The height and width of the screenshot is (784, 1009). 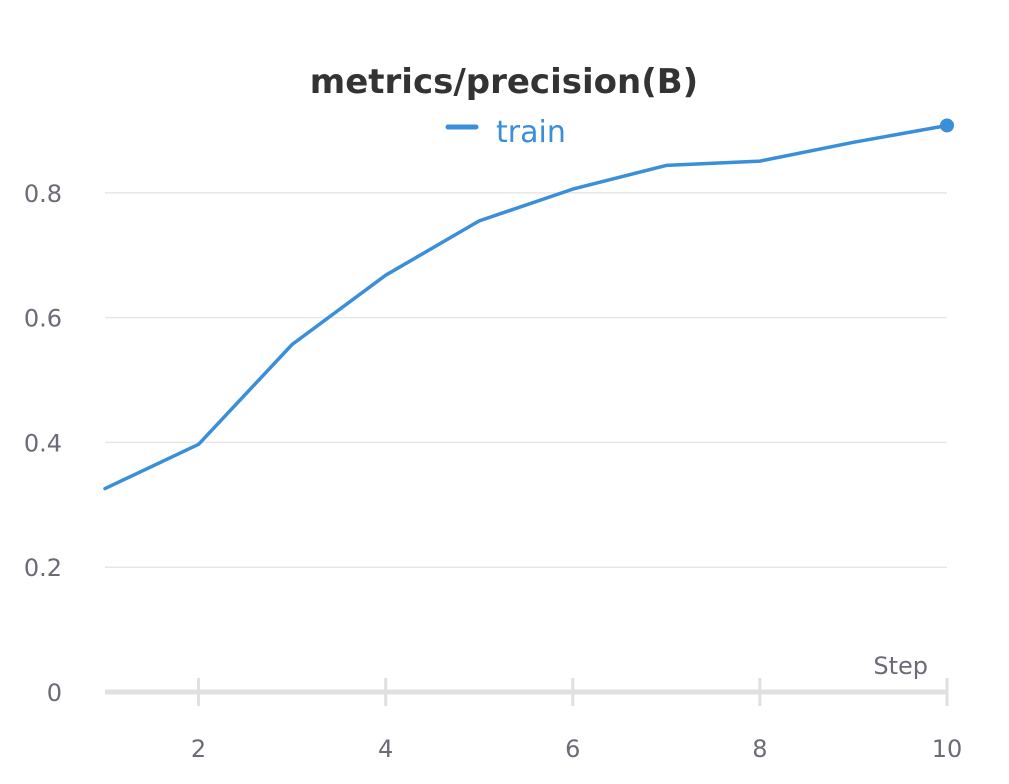 What do you see at coordinates (947, 749) in the screenshot?
I see `x-tick-label: 10` at bounding box center [947, 749].